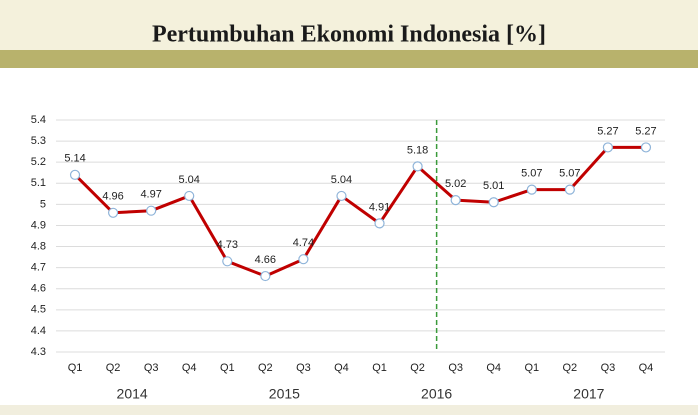 The width and height of the screenshot is (698, 415). I want to click on footer-band, so click(349, 410).